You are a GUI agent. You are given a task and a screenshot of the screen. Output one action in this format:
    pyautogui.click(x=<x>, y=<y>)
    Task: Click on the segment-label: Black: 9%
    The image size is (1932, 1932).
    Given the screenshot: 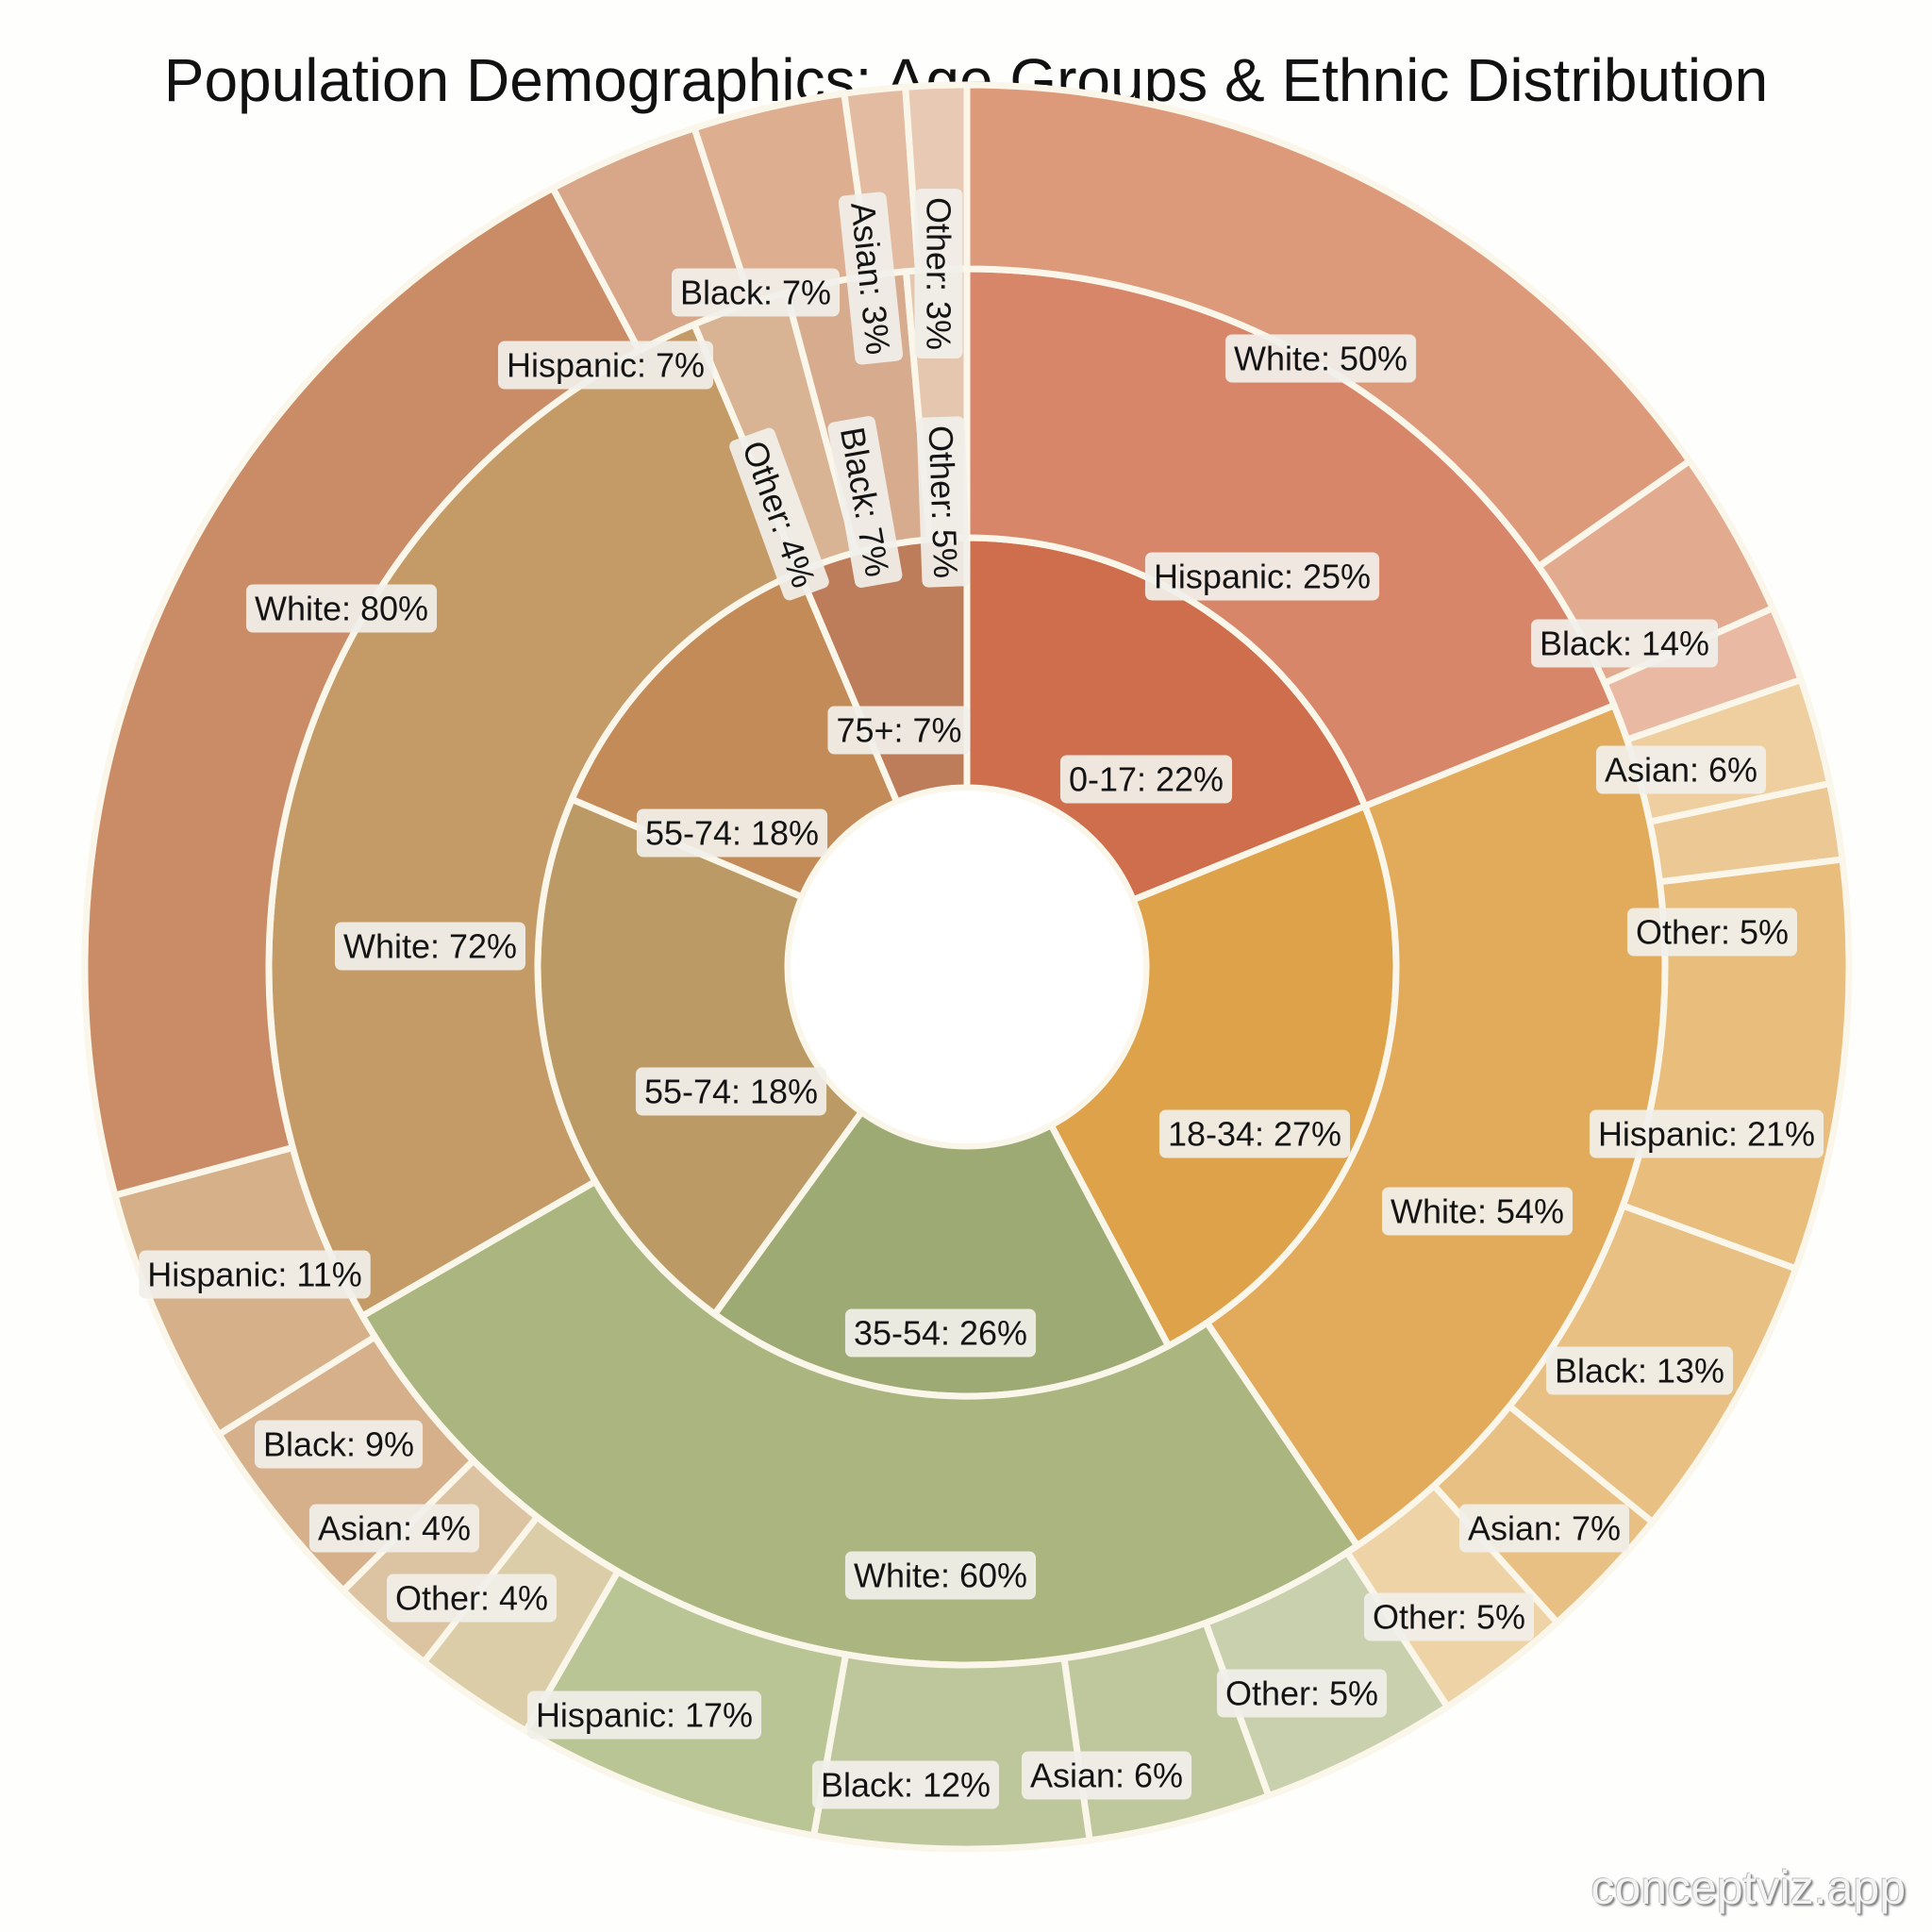 What is the action you would take?
    pyautogui.click(x=339, y=1444)
    